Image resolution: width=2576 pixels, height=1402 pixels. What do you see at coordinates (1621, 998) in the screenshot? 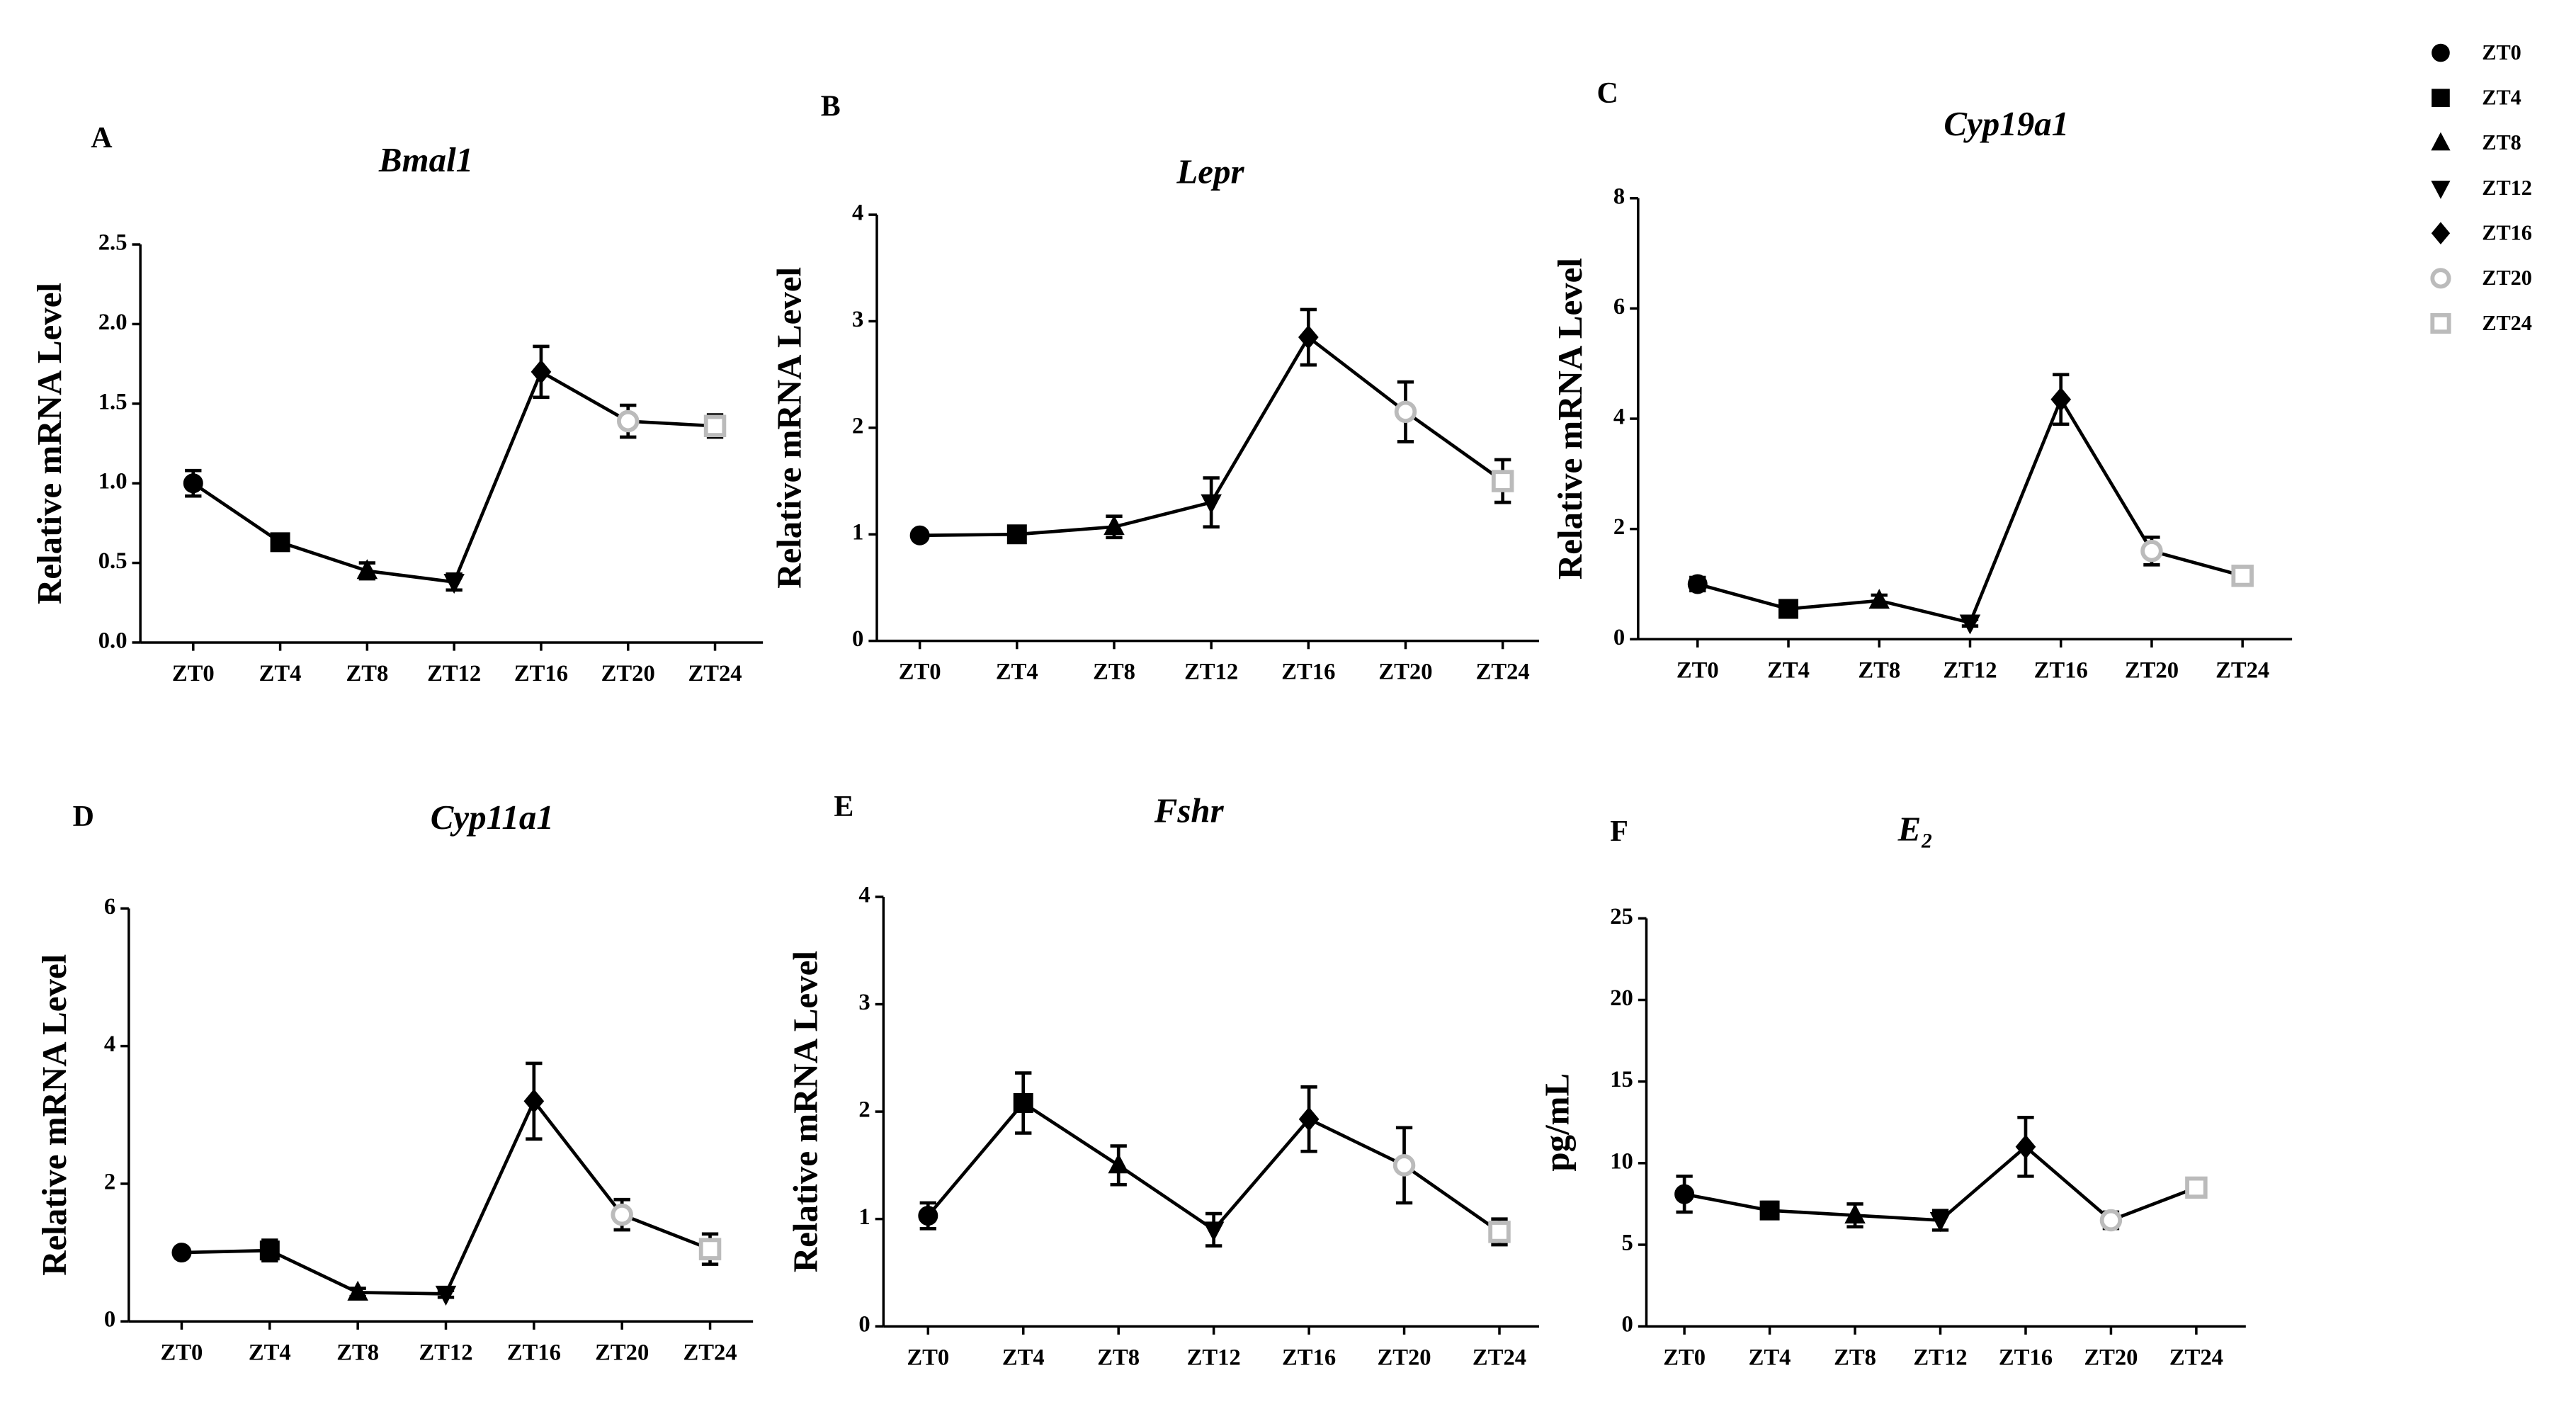
I see `y-tick-label: 20` at bounding box center [1621, 998].